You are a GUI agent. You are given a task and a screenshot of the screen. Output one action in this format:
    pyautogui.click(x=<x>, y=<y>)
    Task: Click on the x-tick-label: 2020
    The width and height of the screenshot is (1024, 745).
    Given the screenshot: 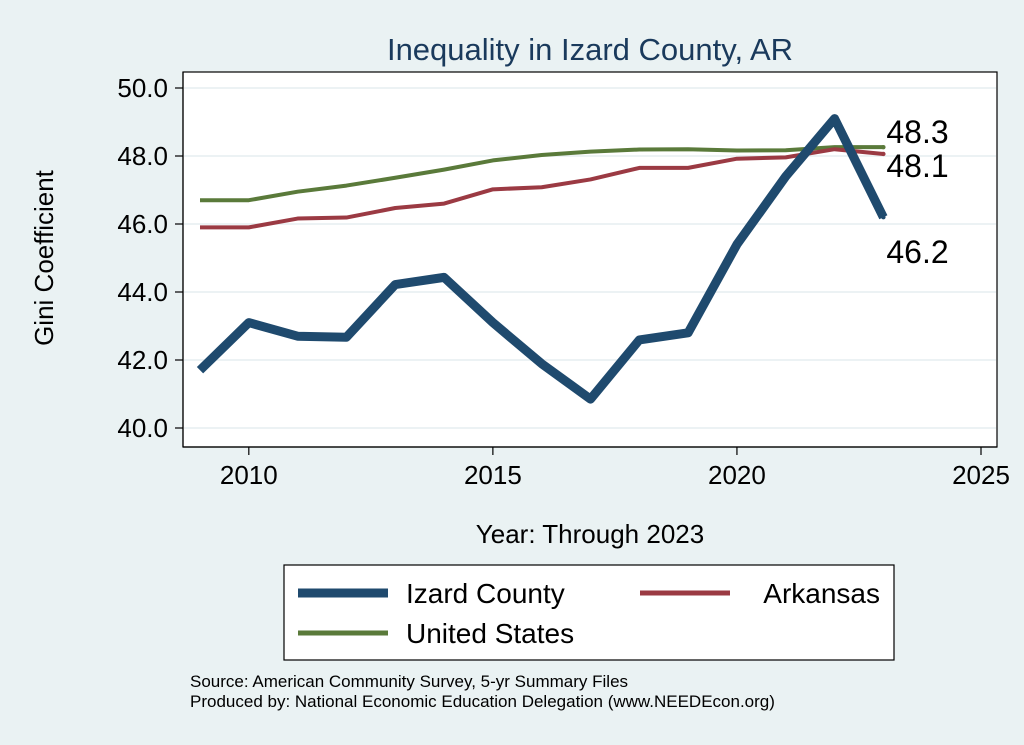 What is the action you would take?
    pyautogui.click(x=737, y=475)
    